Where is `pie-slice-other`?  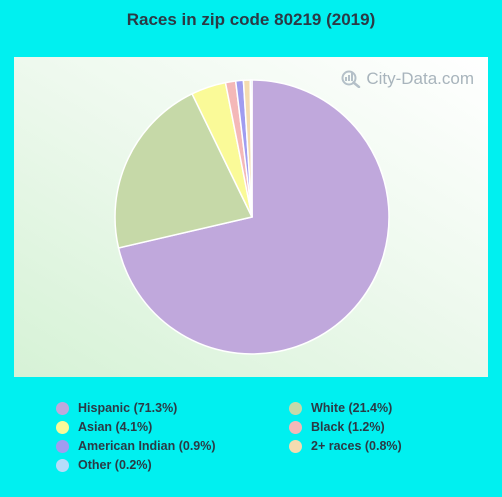 pie-slice-other is located at coordinates (251, 148).